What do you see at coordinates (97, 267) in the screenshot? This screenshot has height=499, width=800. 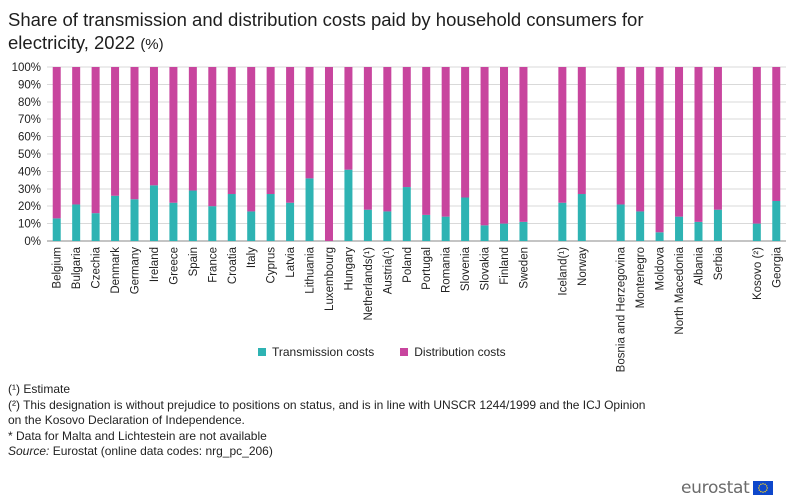 I see `x-tick-label: Czechia` at bounding box center [97, 267].